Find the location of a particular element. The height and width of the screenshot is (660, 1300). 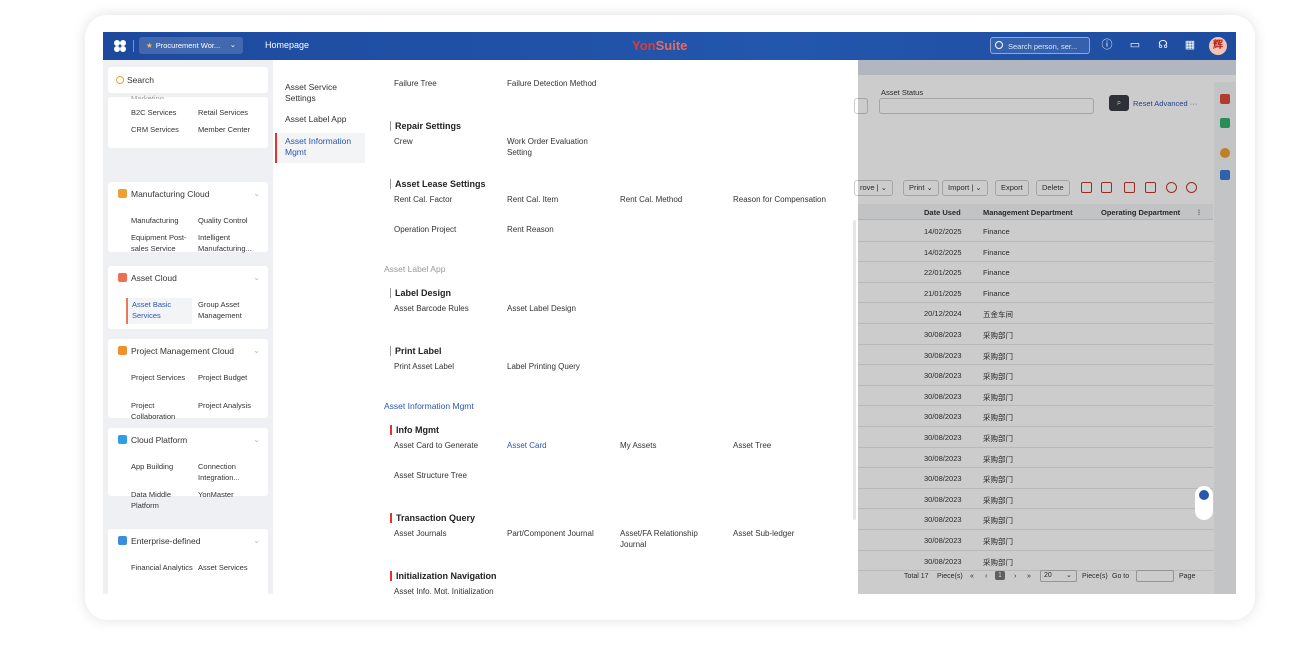

column-management-department: Management Department is located at coordinates (1028, 212).